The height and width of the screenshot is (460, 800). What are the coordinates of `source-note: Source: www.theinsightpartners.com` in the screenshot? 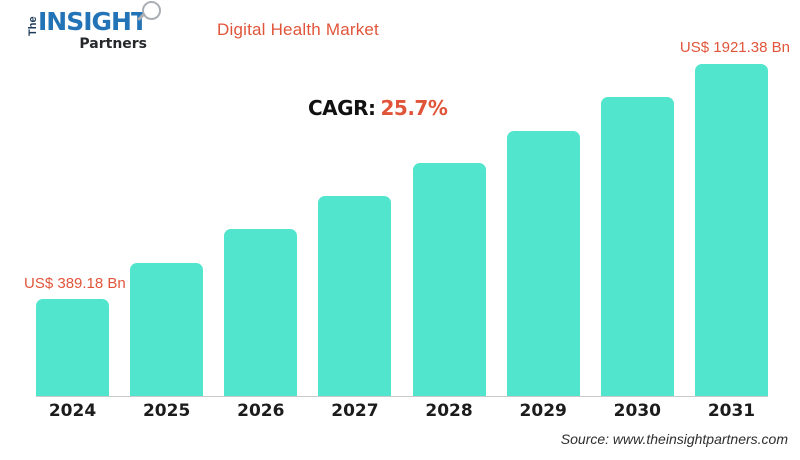 It's located at (674, 439).